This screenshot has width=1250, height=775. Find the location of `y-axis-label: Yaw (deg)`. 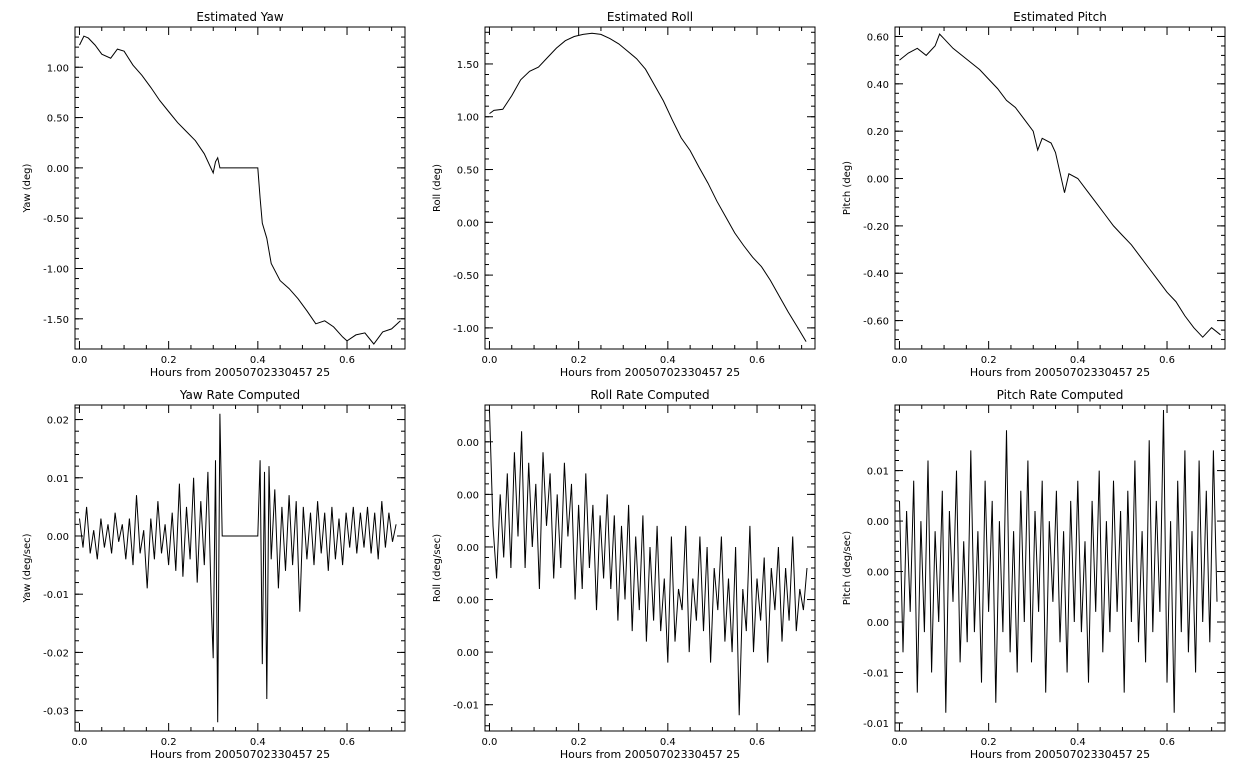

y-axis-label: Yaw (deg) is located at coordinates (27, 188).